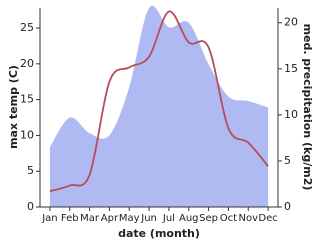  What do you see at coordinates (189, 218) in the screenshot?
I see `x-tick-label: Aug` at bounding box center [189, 218].